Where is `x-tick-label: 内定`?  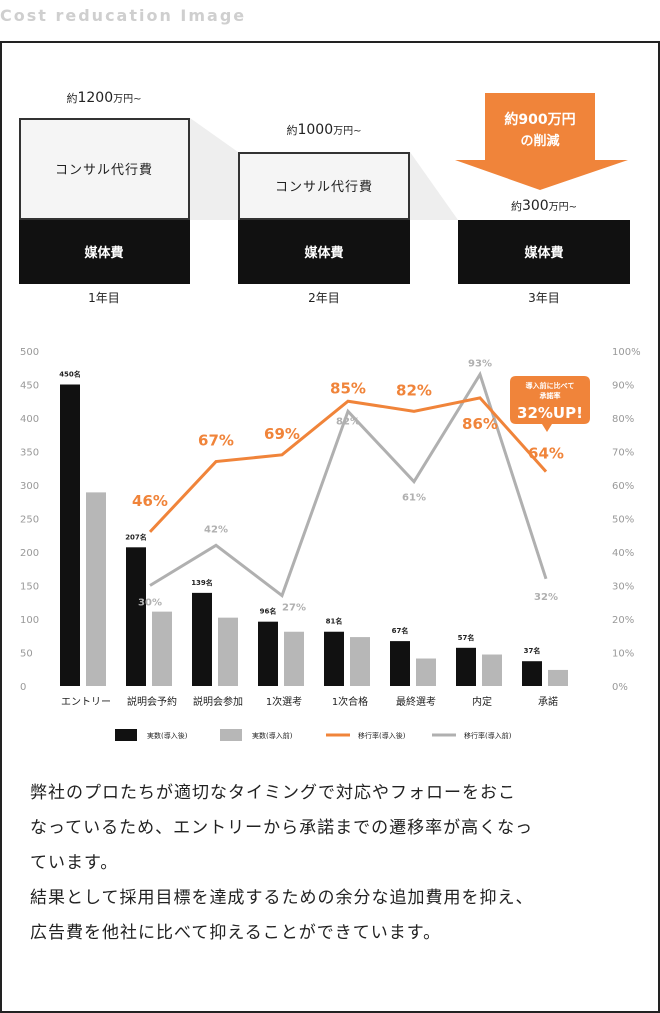 x-tick-label: 内定 is located at coordinates (482, 701).